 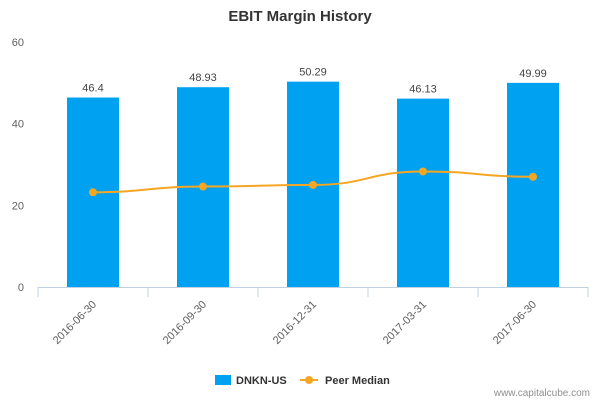 I want to click on x-tick-label: 2016-12-31, so click(x=295, y=323).